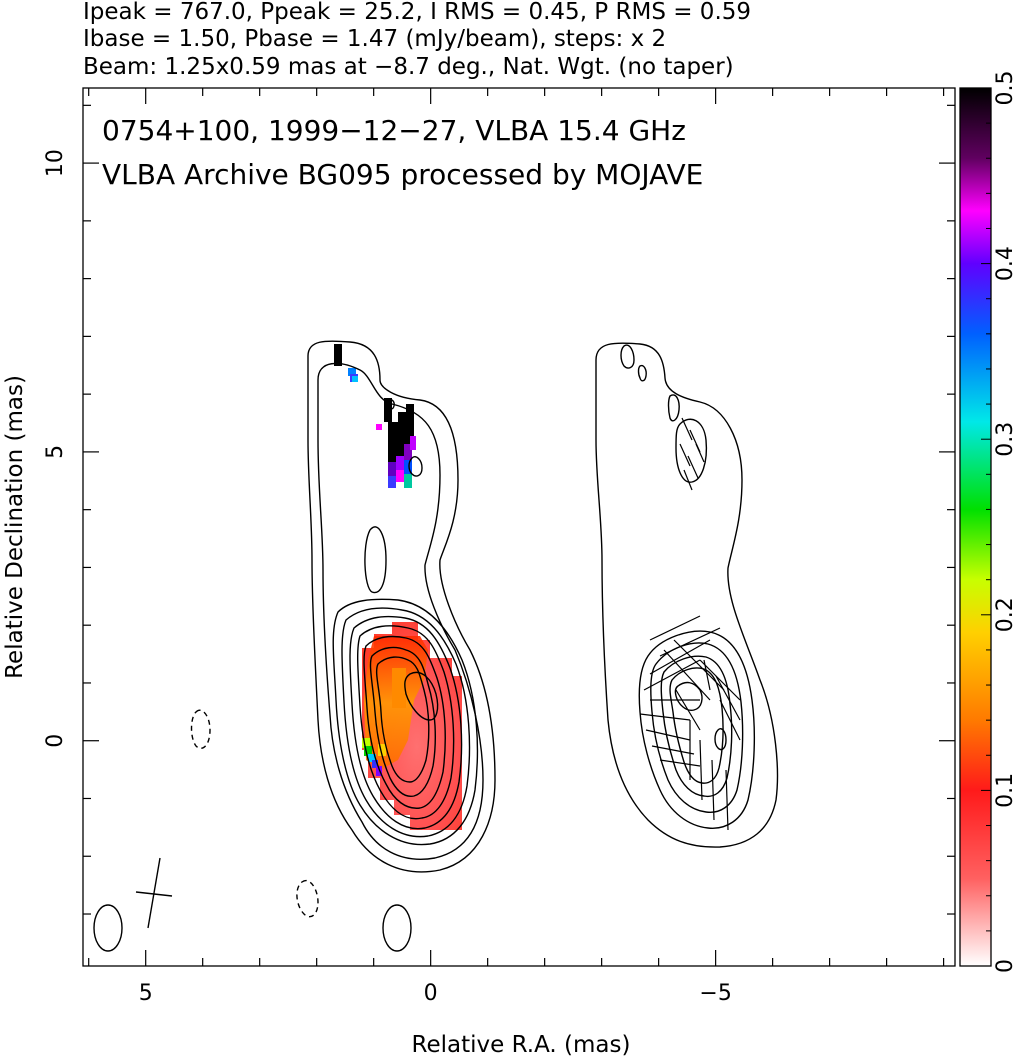 This screenshot has height=1060, width=1021. I want to click on fractional-polarization-image, so click(398, 587).